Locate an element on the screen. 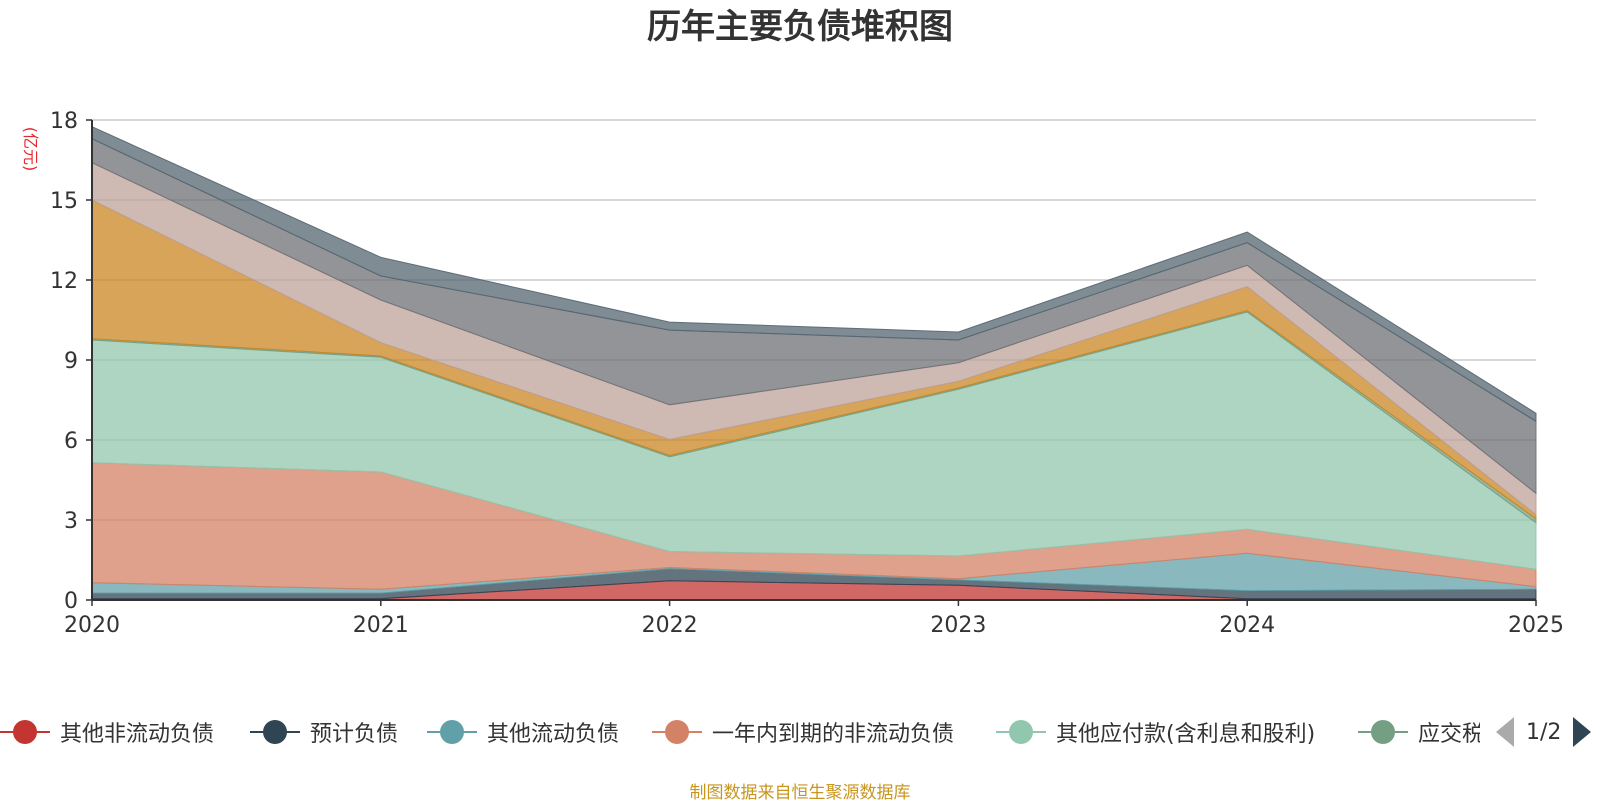 Image resolution: width=1600 pixels, height=803 pixels. legend-item-estimated-liabilities: 预计负债 is located at coordinates (324, 732).